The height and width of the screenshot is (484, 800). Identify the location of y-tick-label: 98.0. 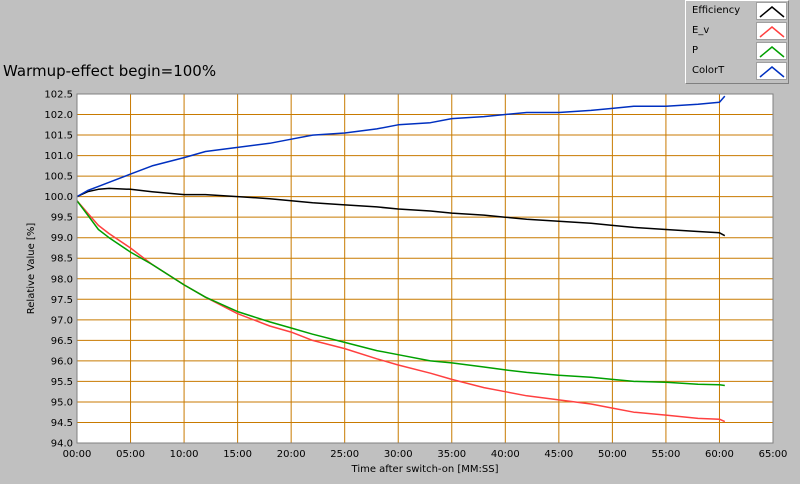
(62, 279).